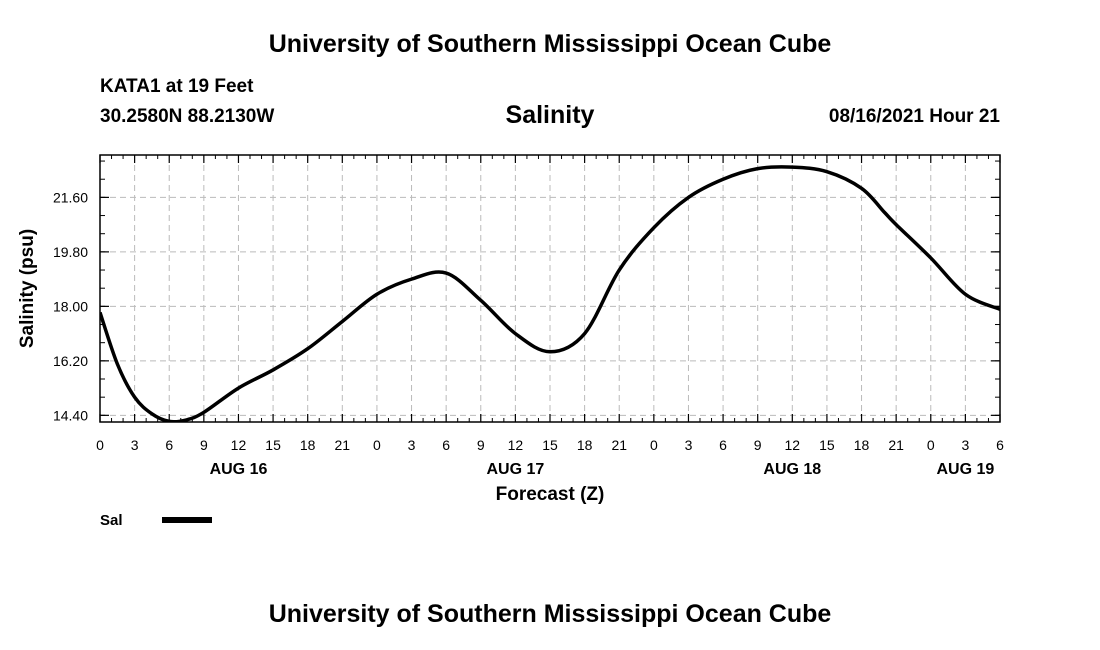  Describe the element at coordinates (550, 115) in the screenshot. I see `chart-title: Salinity` at that location.